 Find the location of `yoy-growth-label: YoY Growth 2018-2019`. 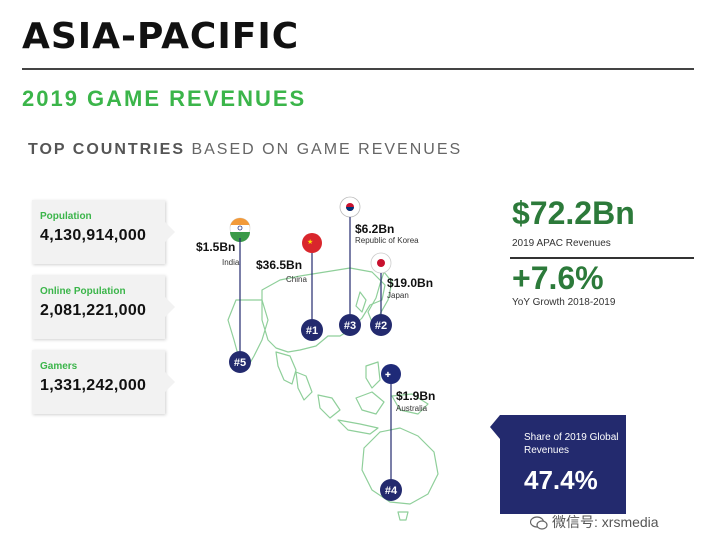

yoy-growth-label: YoY Growth 2018-2019 is located at coordinates (564, 302).